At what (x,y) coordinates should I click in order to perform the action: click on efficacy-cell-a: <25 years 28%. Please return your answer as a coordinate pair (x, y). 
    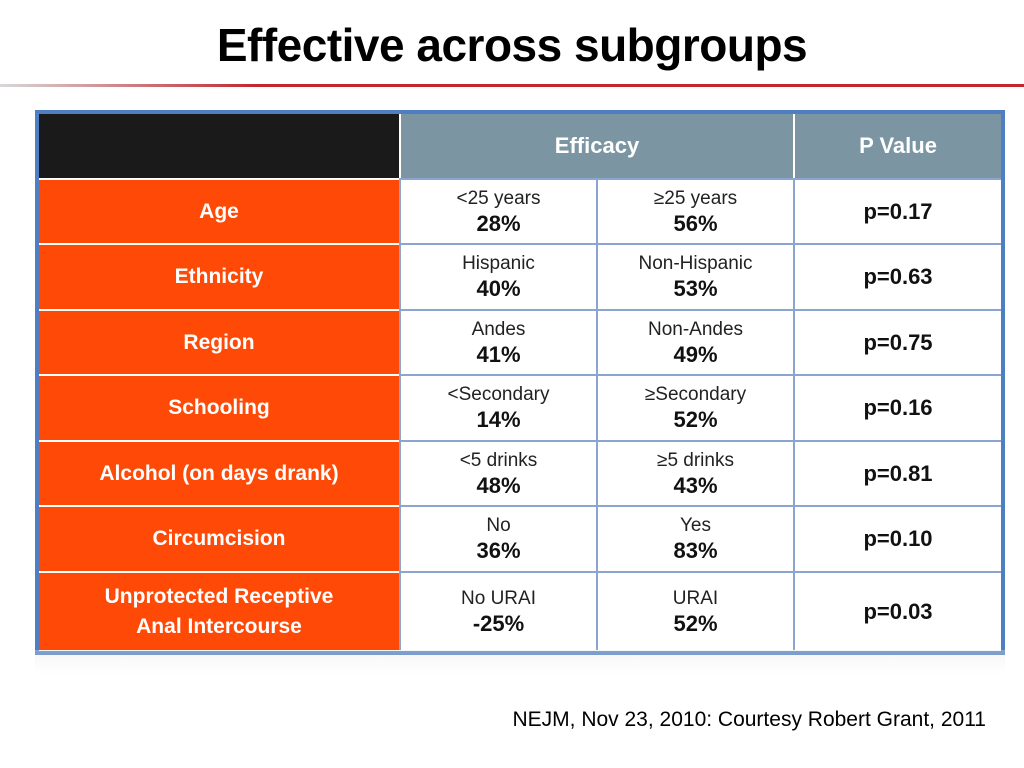
    Looking at the image, I should click on (497, 210).